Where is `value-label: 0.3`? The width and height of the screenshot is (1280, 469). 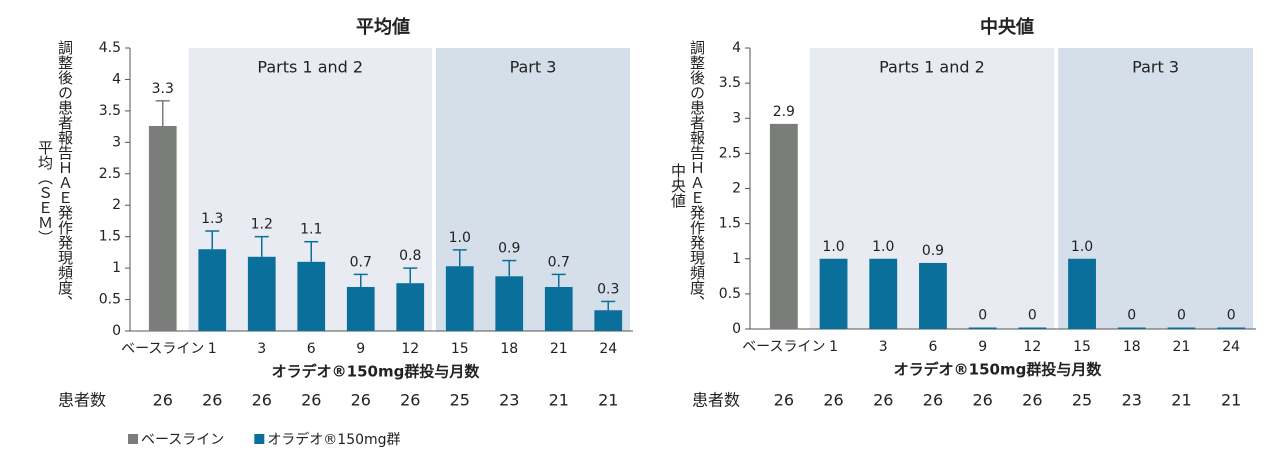
value-label: 0.3 is located at coordinates (608, 289).